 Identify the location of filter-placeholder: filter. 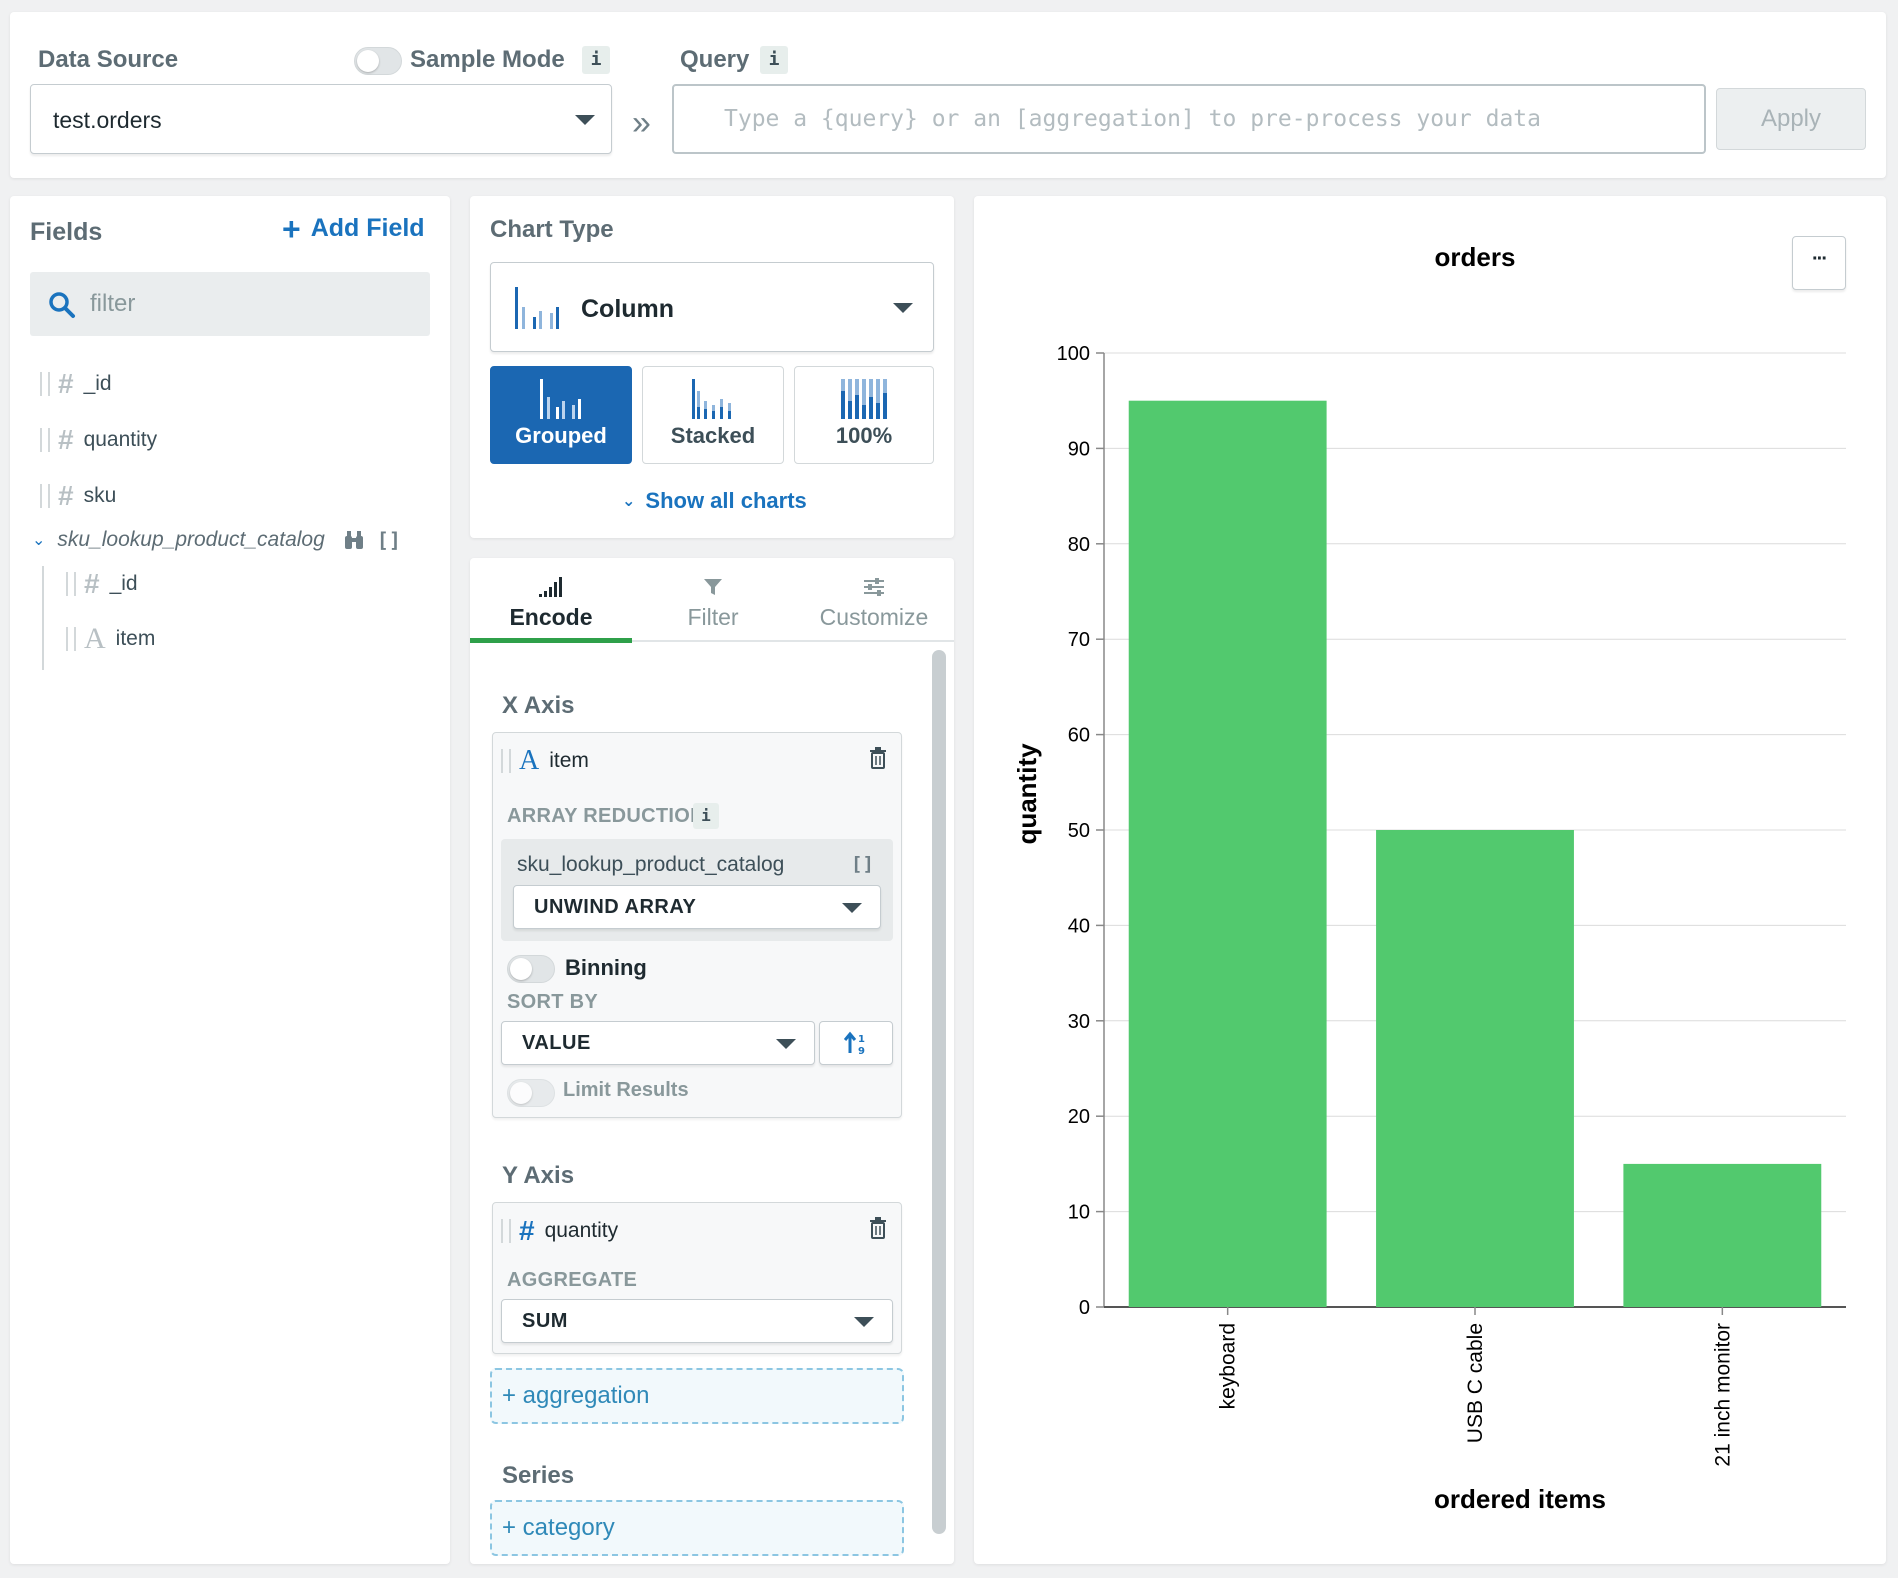
(113, 303).